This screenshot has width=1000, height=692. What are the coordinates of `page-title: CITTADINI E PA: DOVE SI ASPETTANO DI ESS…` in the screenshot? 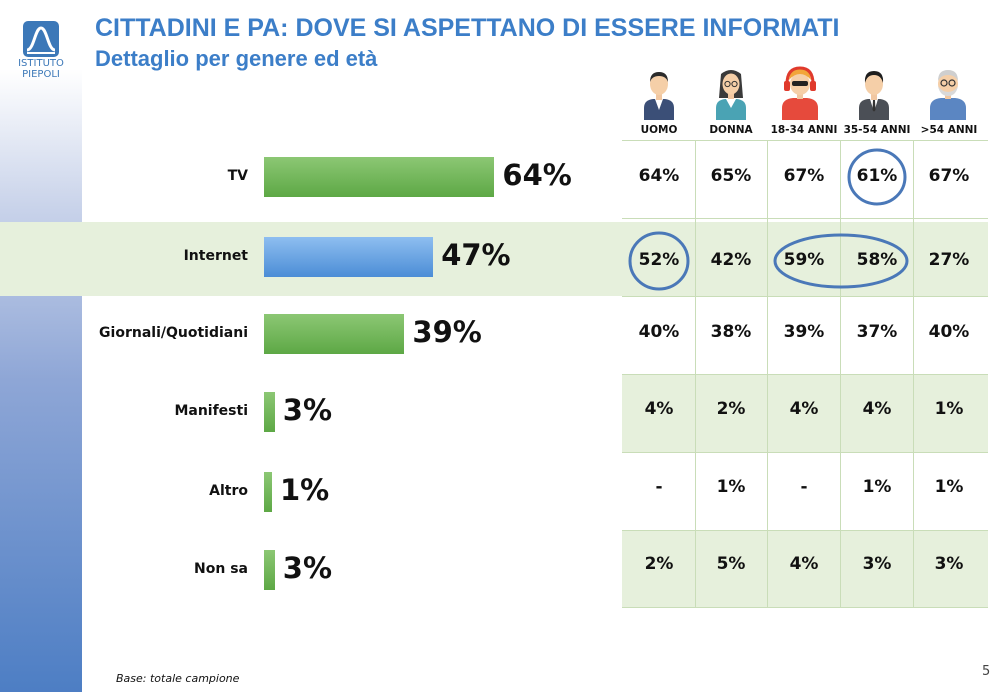 It's located at (467, 28).